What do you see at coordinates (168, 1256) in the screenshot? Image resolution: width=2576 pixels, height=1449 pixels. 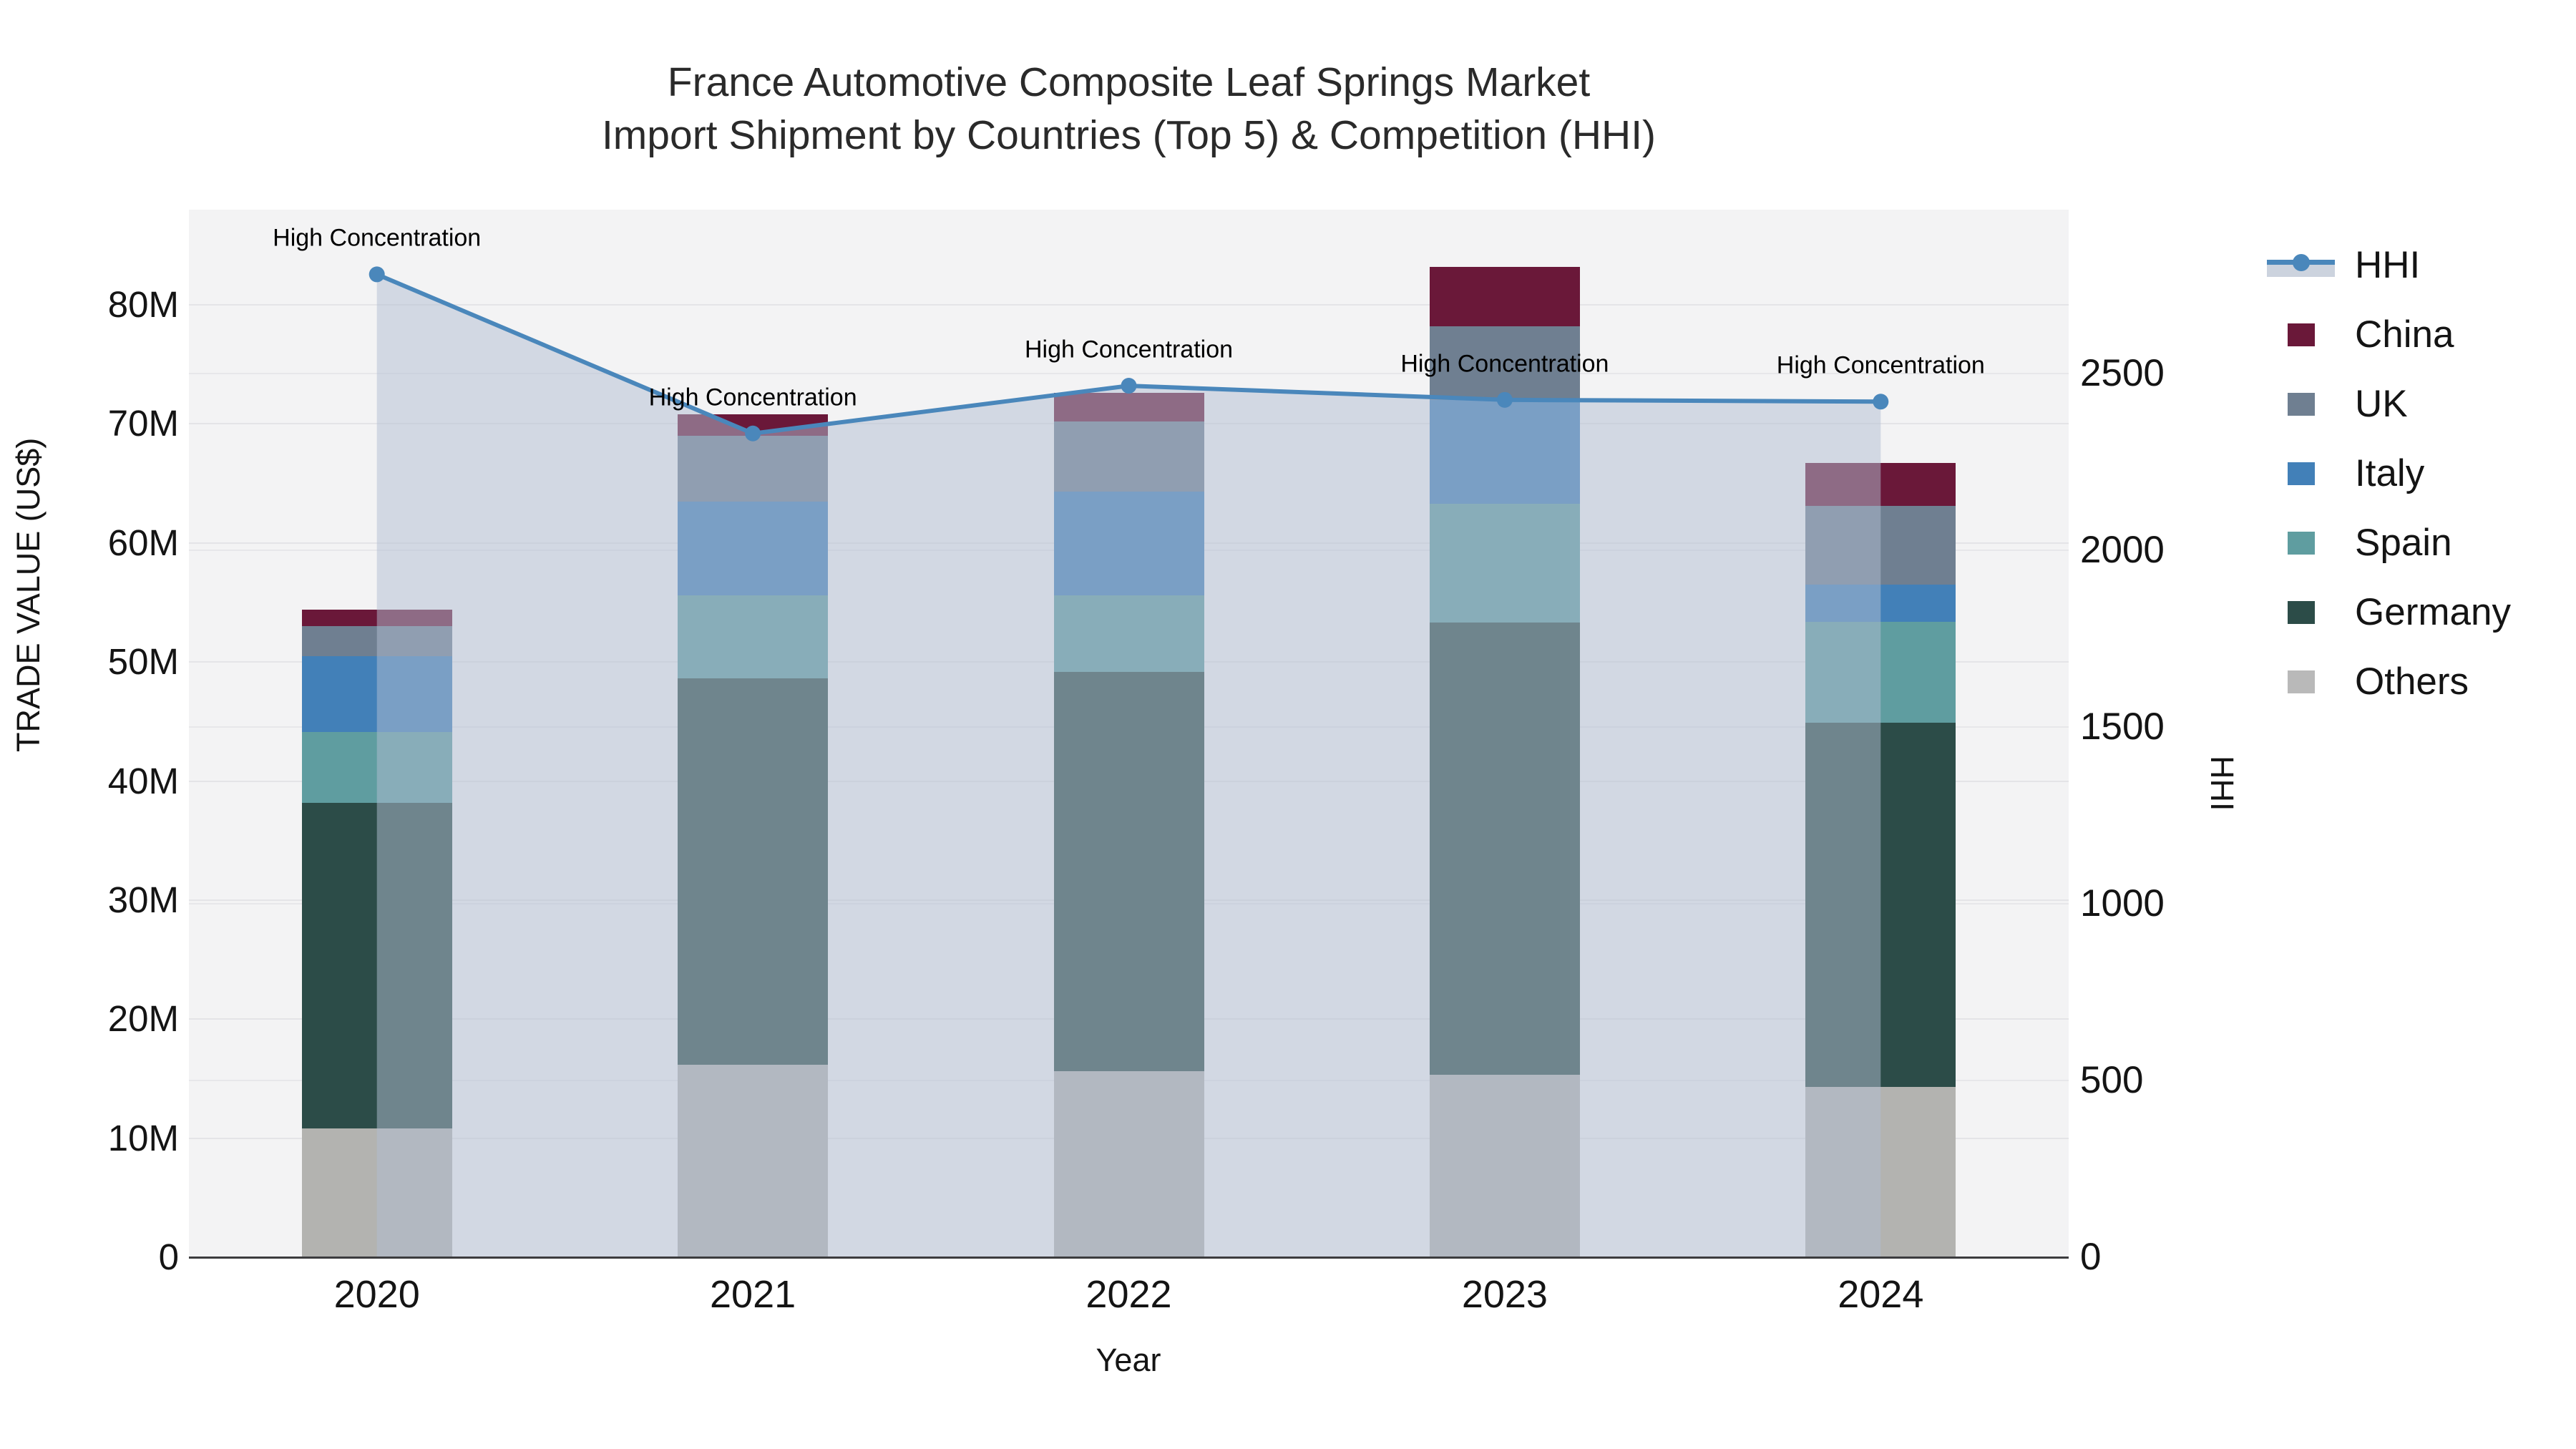 I see `left-tick-0: 0` at bounding box center [168, 1256].